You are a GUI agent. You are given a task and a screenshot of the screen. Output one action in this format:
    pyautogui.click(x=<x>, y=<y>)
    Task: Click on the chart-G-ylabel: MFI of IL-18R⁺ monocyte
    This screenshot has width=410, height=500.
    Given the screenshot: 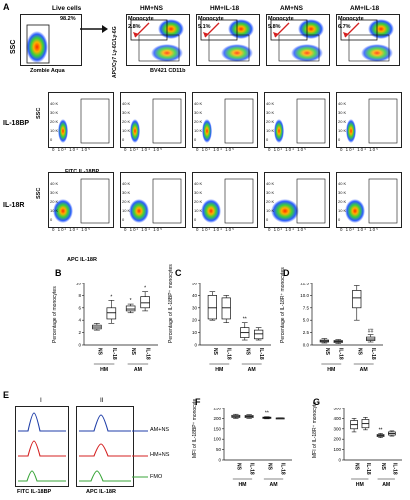 What is the action you would take?
    pyautogui.click(x=315, y=429)
    